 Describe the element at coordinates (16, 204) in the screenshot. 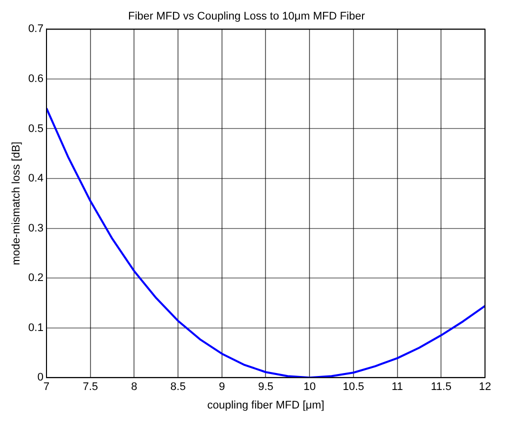

I see `y-axis-title: mode-mismatch loss [dB]` at that location.